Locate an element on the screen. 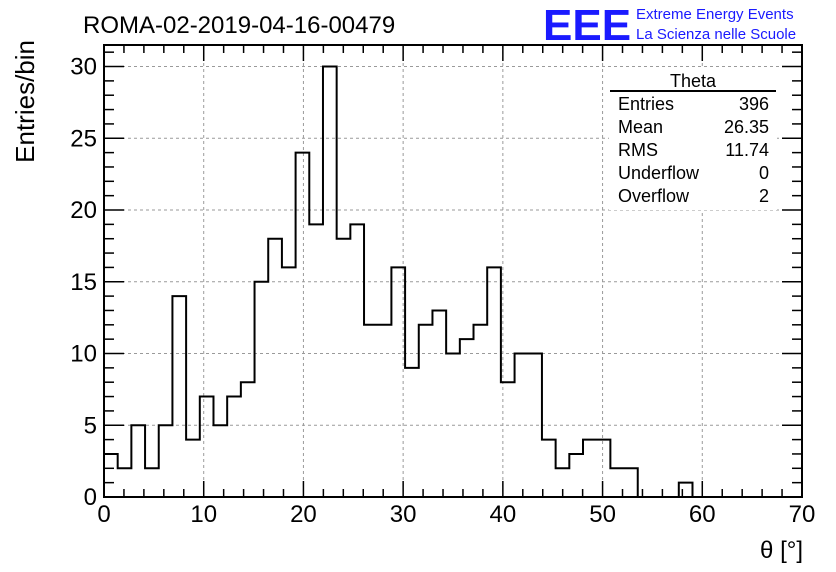 The height and width of the screenshot is (572, 836). stats-row-value: 11.74 is located at coordinates (747, 150).